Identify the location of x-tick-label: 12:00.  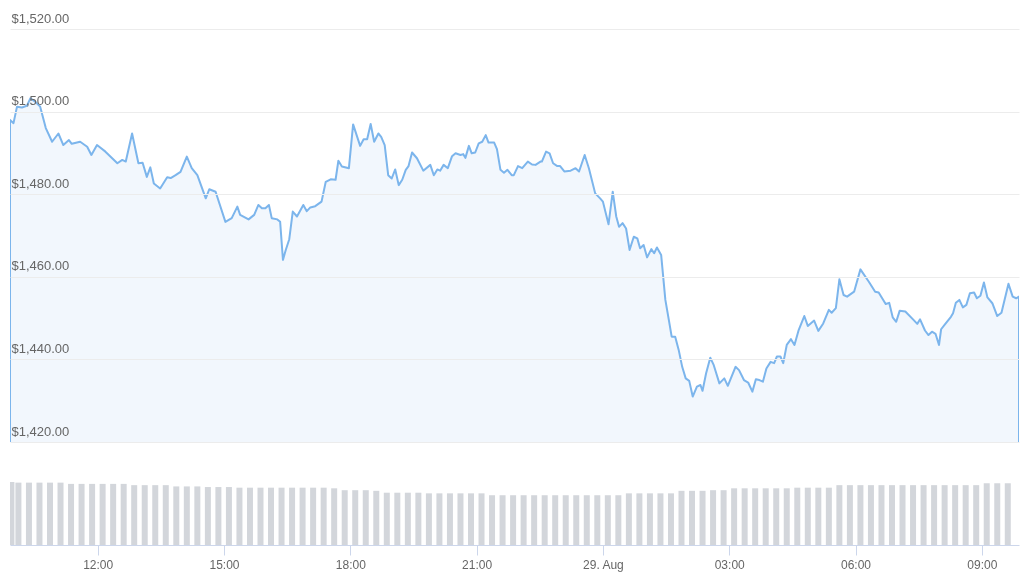
(98, 564).